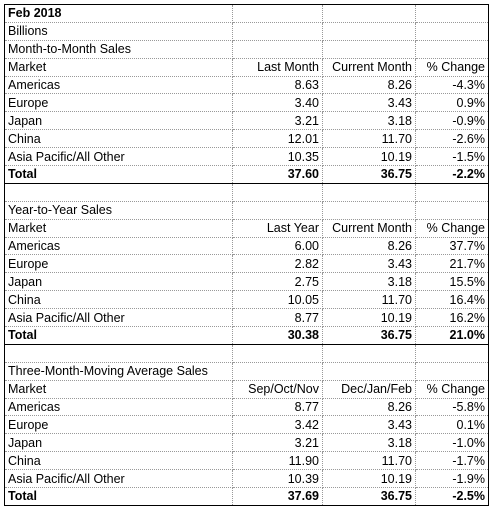 This screenshot has width=491, height=514. I want to click on table-row: Total 37.69 36.75 -2.5%, so click(246, 496).